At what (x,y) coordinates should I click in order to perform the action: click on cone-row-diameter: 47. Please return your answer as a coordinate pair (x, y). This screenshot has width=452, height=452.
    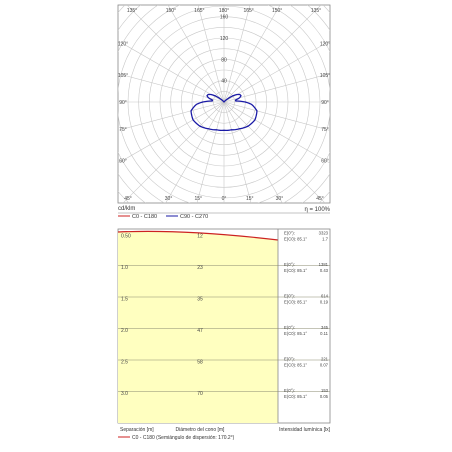
    Looking at the image, I should click on (200, 331).